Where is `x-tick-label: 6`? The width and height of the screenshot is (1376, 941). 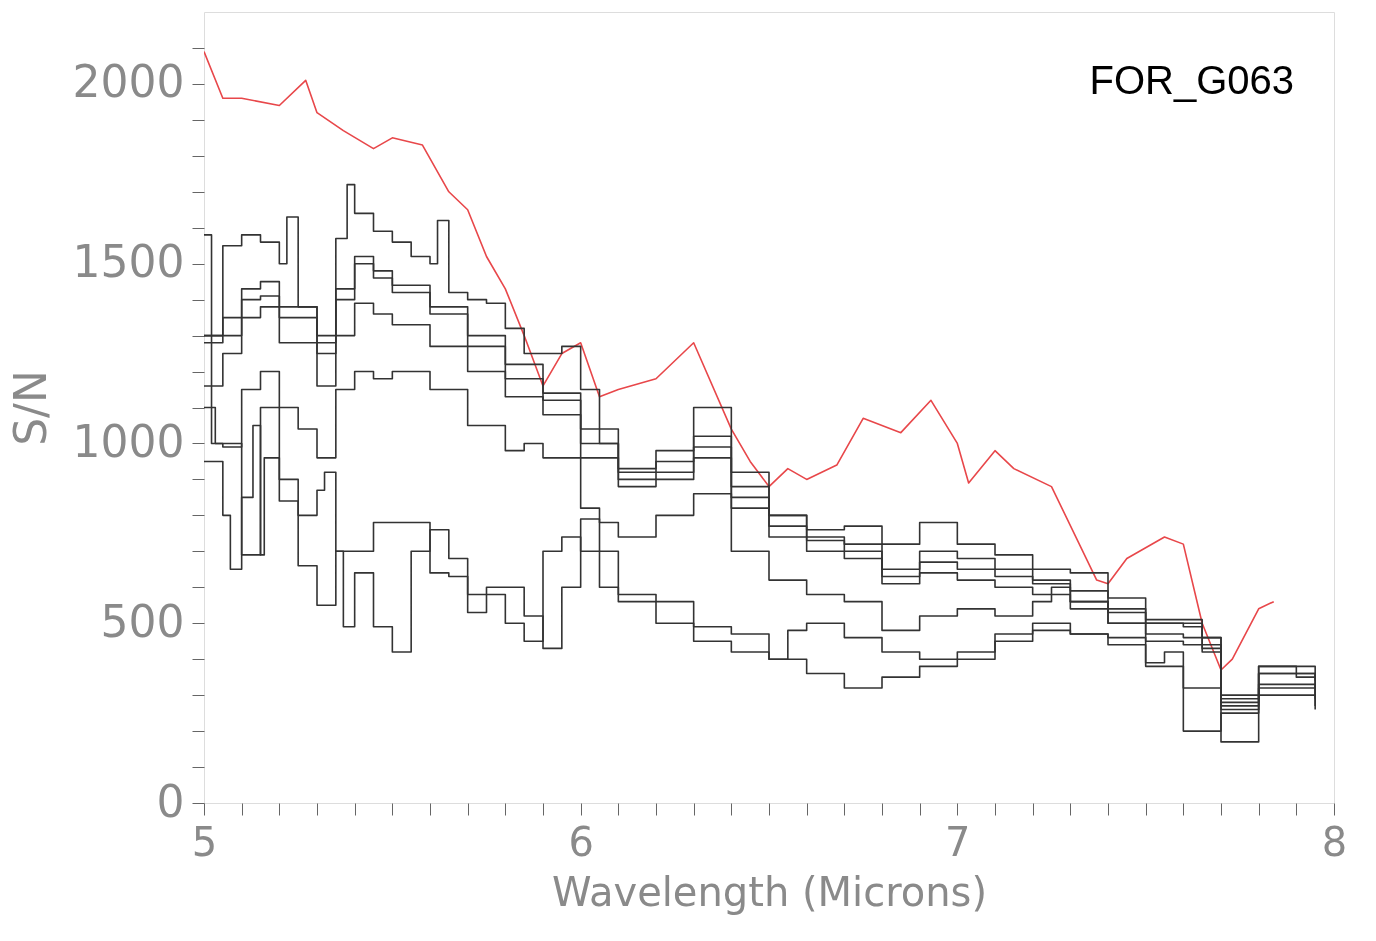
x-tick-label: 6 is located at coordinates (581, 841).